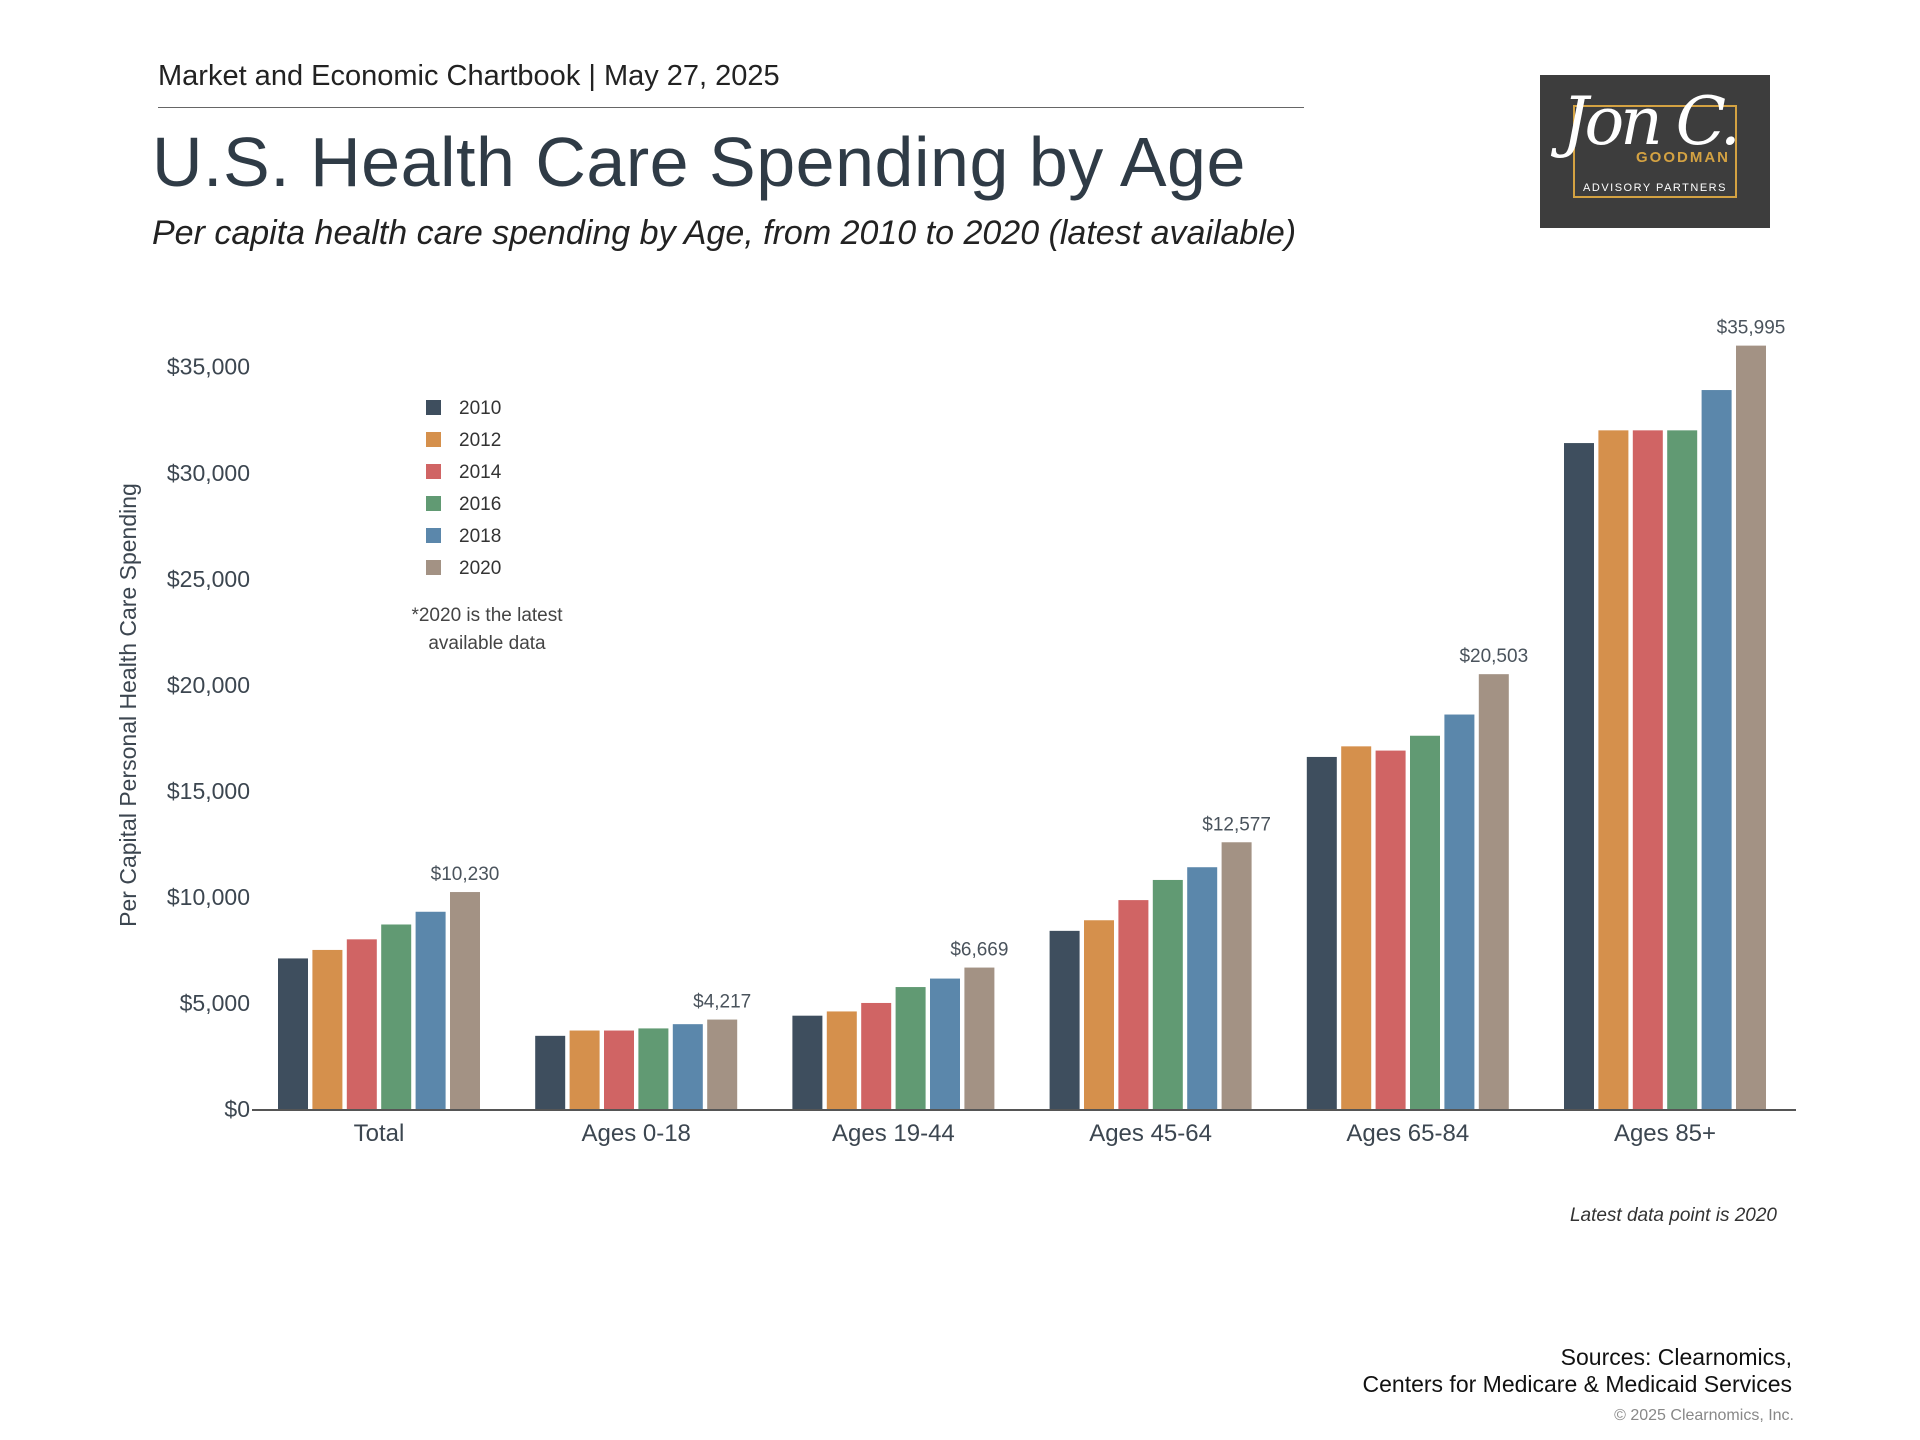 Image resolution: width=1920 pixels, height=1440 pixels. Describe the element at coordinates (480, 440) in the screenshot. I see `legend-label-2012: 2012` at that location.